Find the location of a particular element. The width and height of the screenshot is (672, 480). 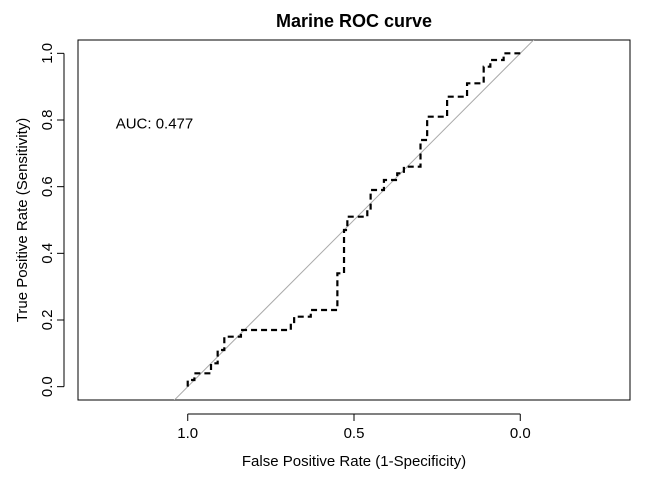

y-axis-label: True Positive Rate (Sensitivity) is located at coordinates (22, 220).